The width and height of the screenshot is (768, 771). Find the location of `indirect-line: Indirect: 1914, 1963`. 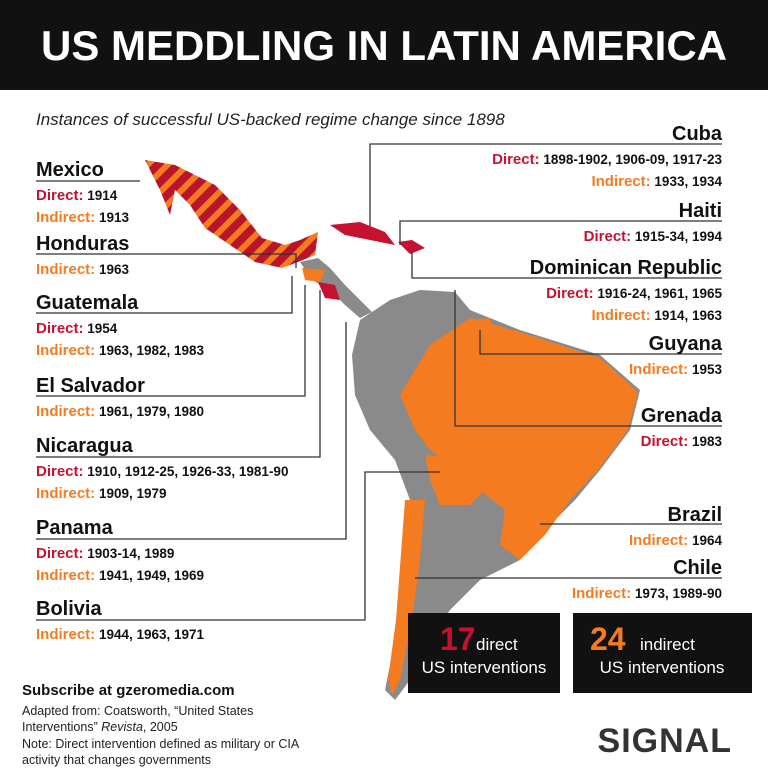

indirect-line: Indirect: 1914, 1963 is located at coordinates (656, 315).